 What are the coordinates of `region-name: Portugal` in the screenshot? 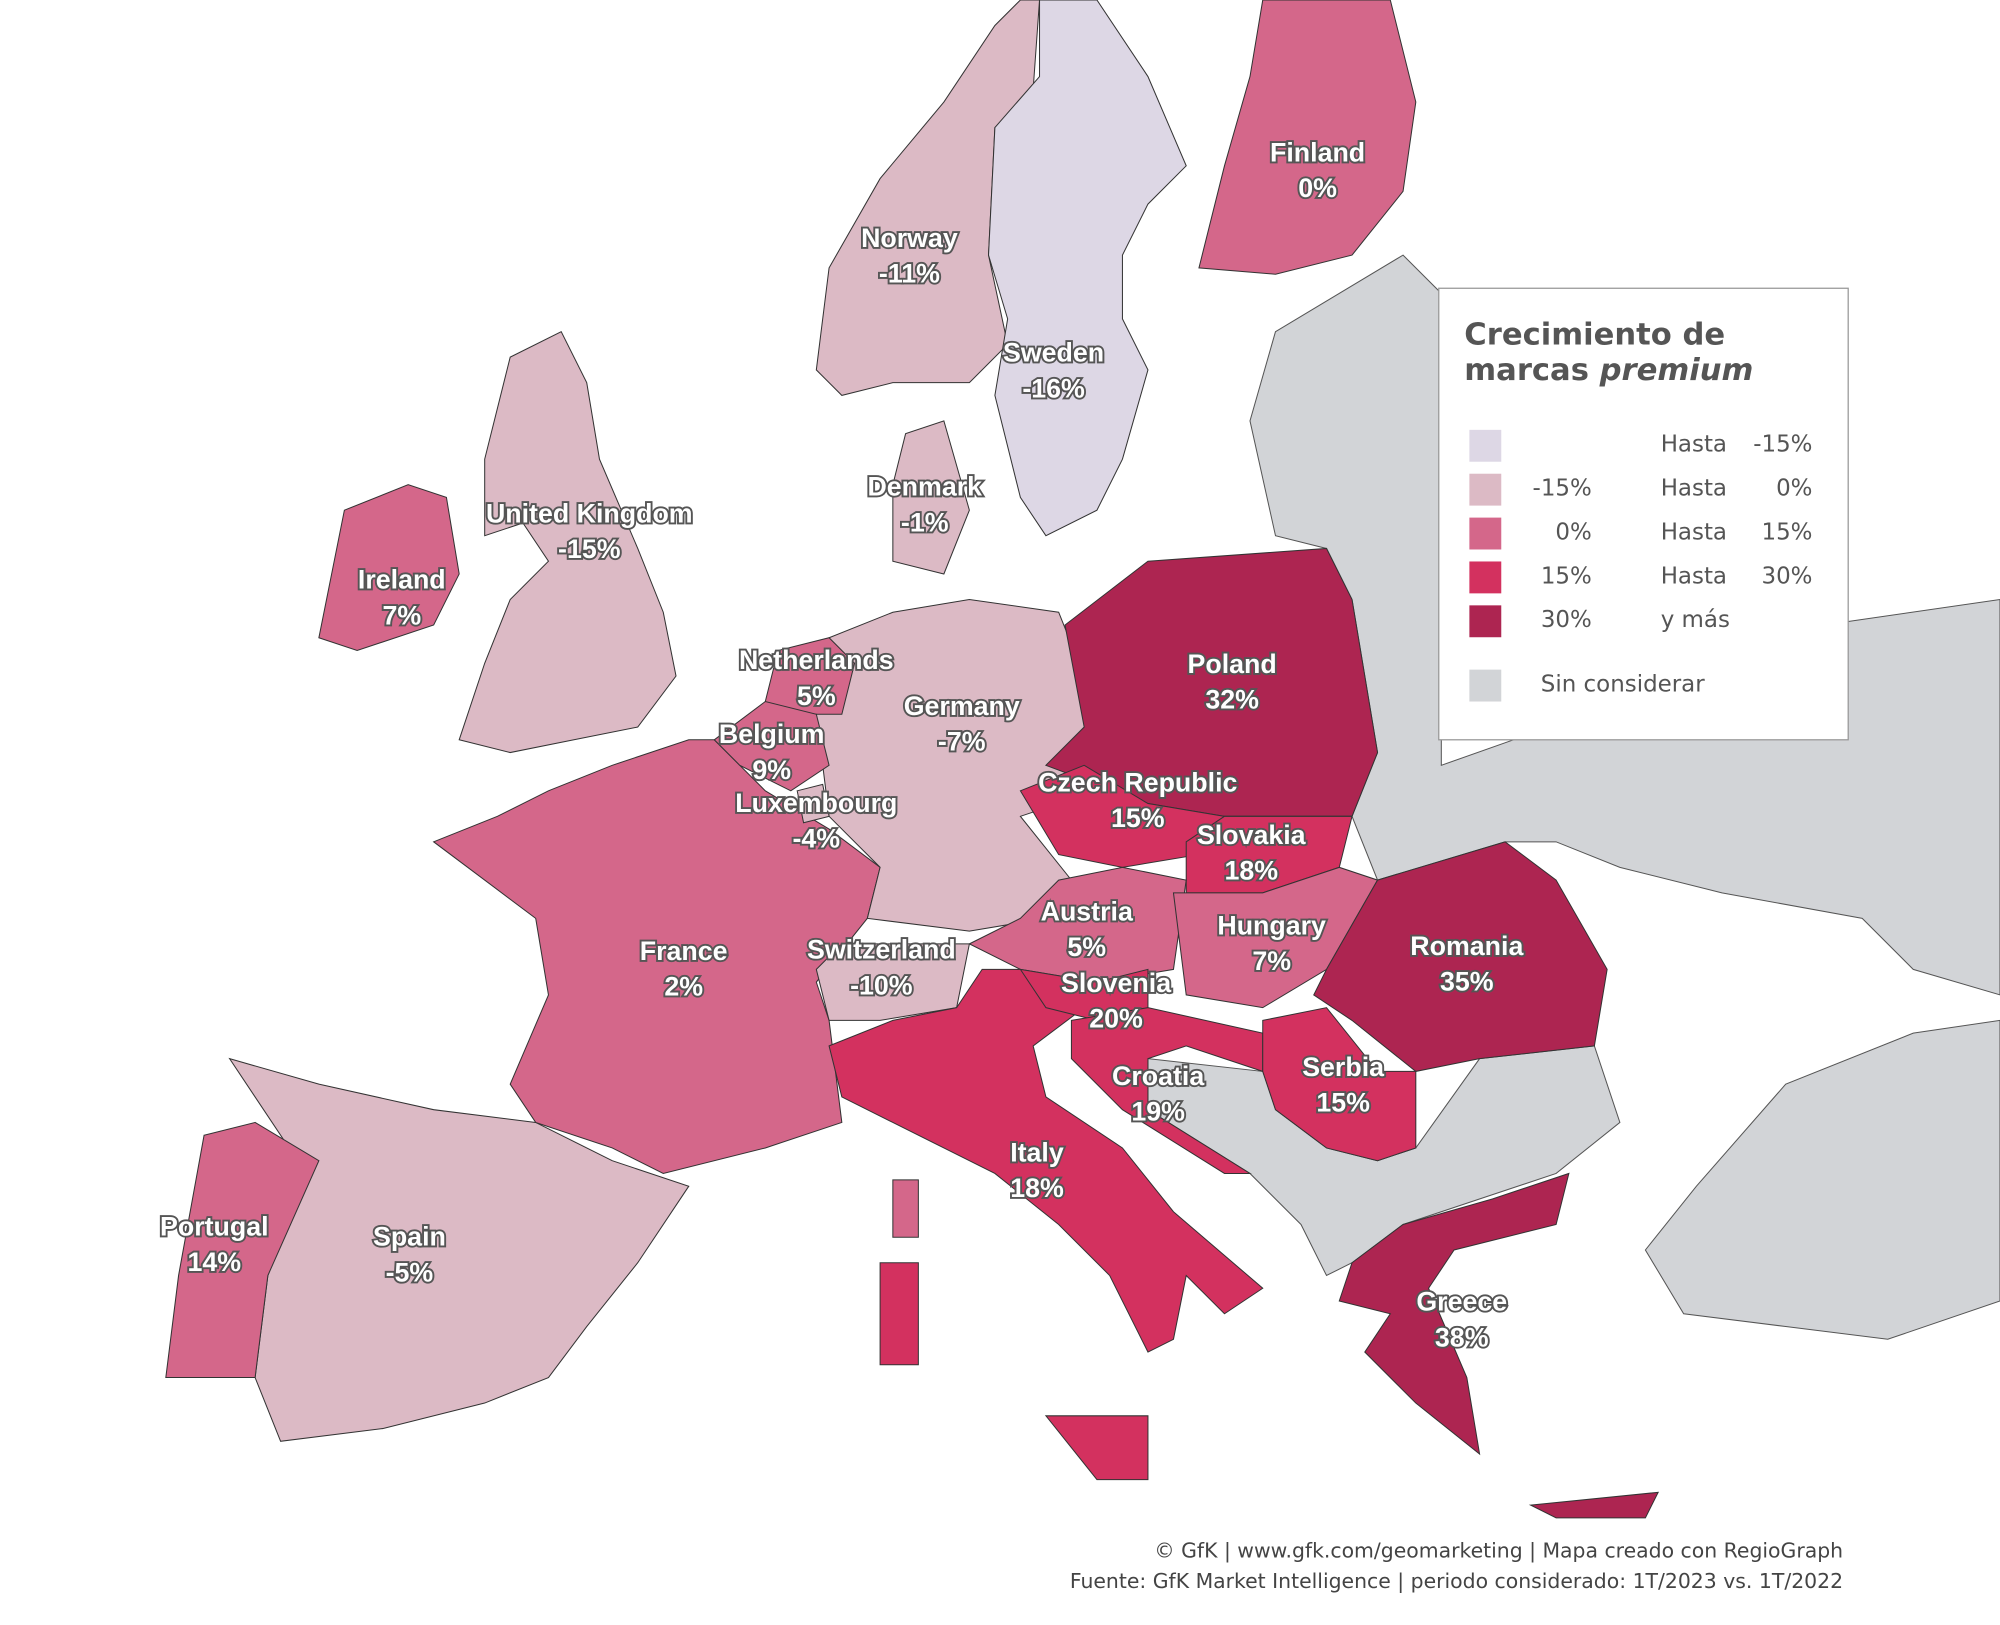 It's located at (214, 1226).